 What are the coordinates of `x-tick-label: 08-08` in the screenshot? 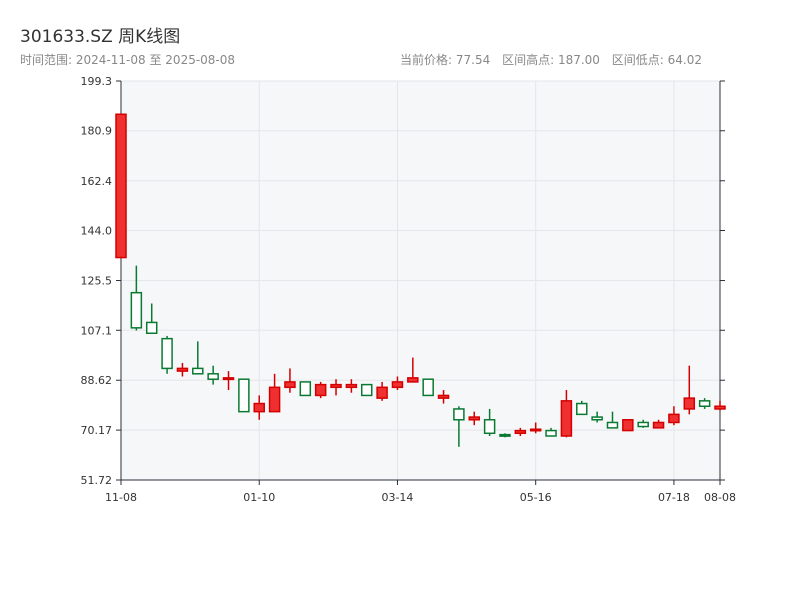 It's located at (720, 497).